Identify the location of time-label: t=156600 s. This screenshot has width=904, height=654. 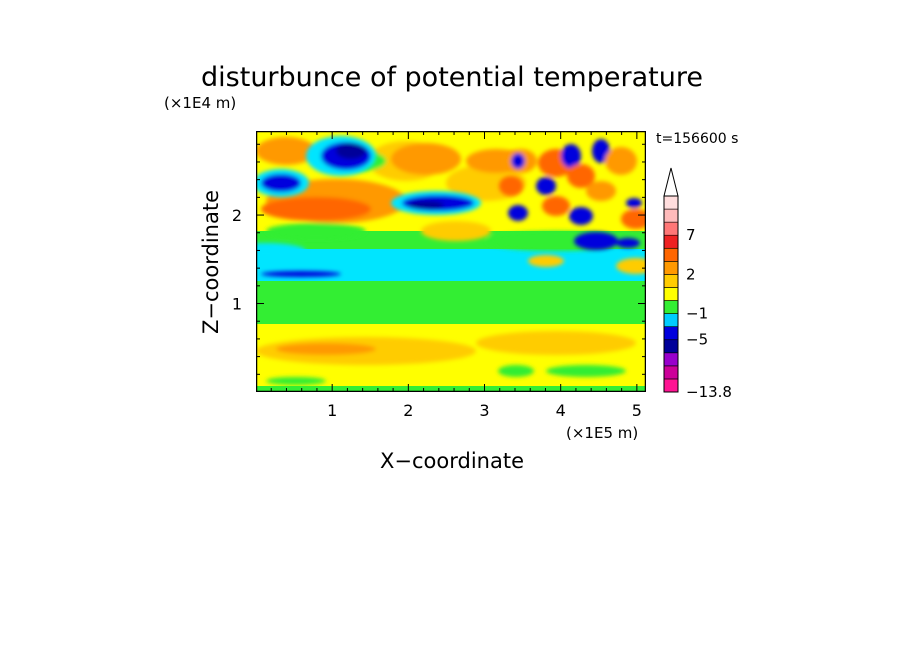
(697, 139).